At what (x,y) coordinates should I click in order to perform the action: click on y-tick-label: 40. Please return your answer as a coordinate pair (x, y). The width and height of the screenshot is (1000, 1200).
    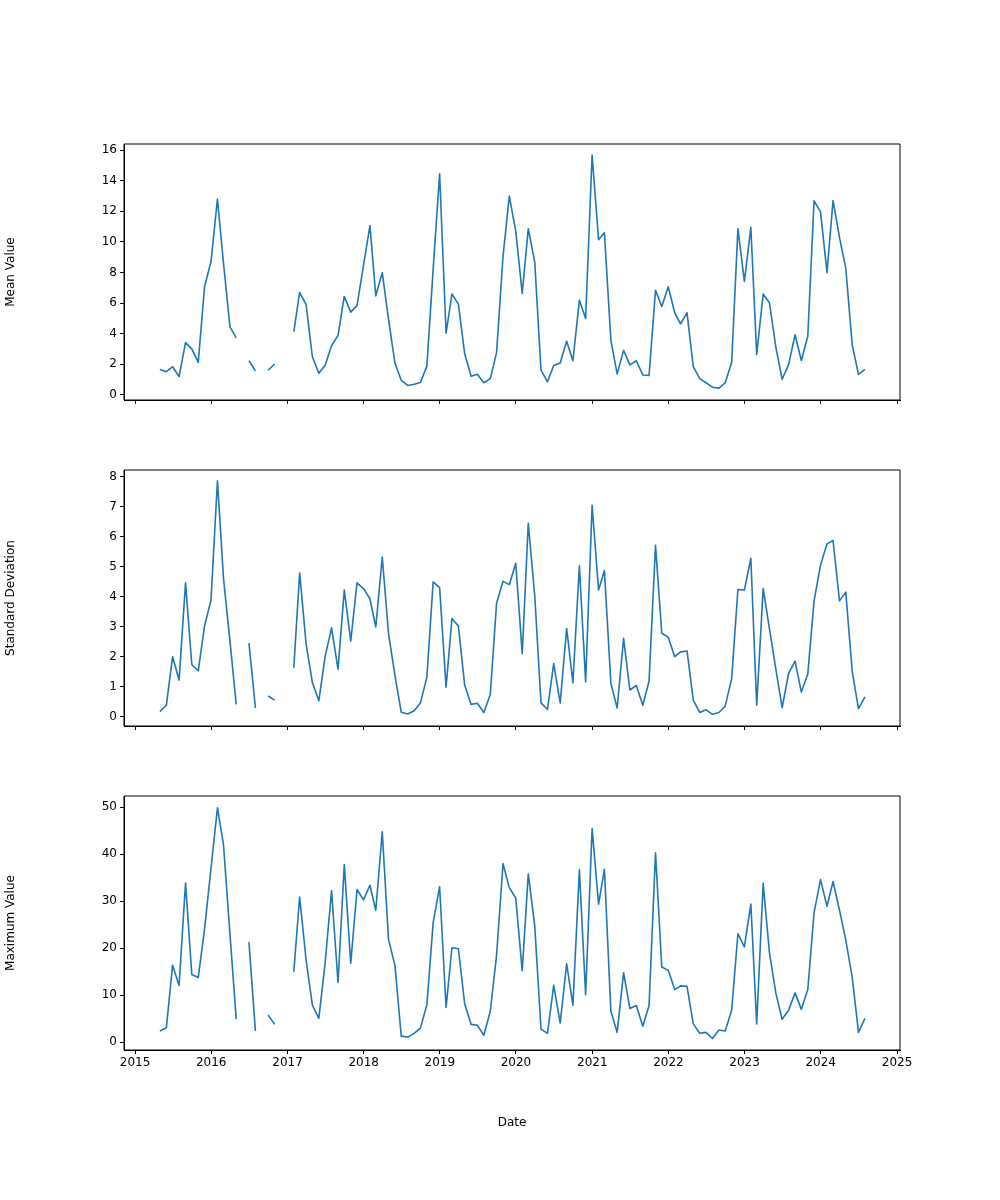
    Looking at the image, I should click on (109, 853).